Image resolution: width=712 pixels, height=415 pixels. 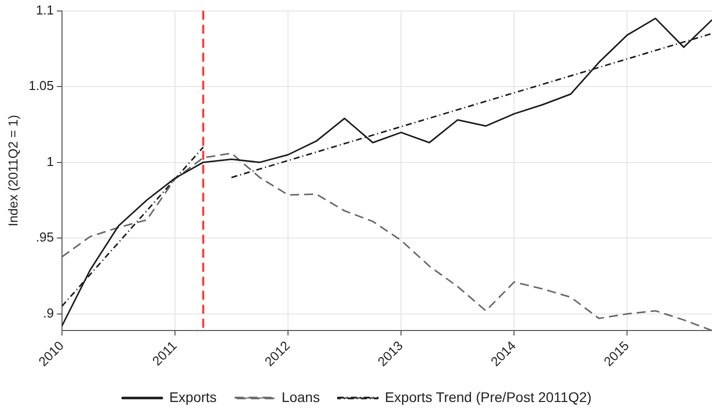 I want to click on y-tick-label: 1.1, so click(x=45, y=10).